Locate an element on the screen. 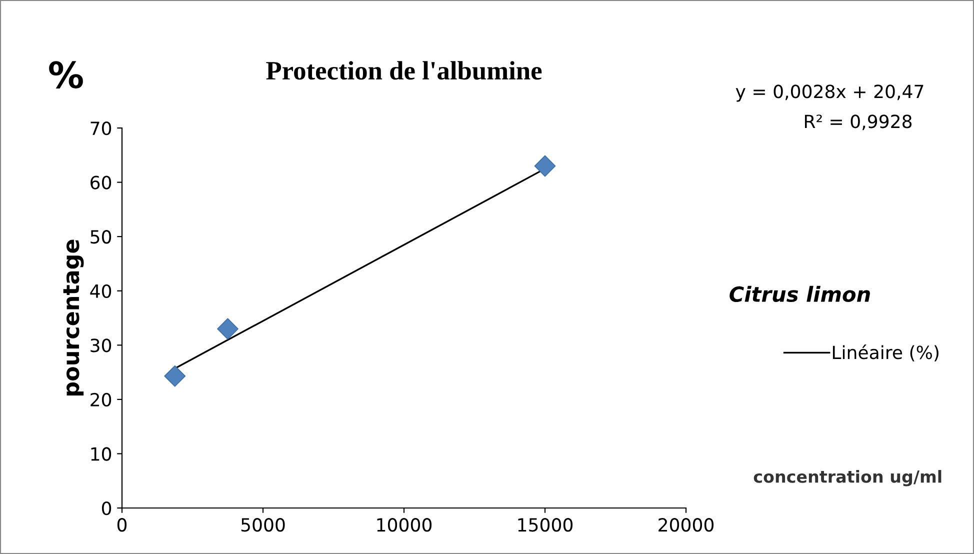  x-tick-label: 10000 is located at coordinates (404, 525).